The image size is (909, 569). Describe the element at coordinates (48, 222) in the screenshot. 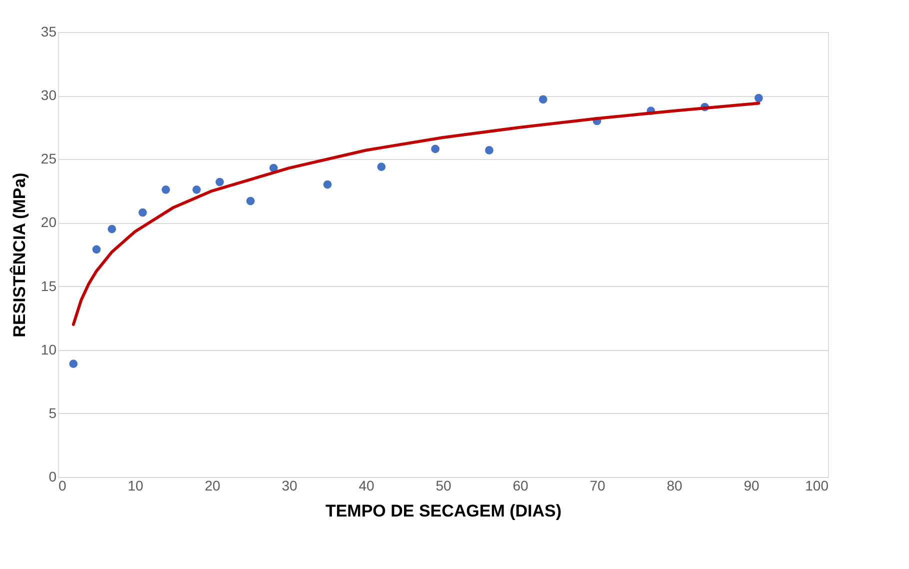

I see `y-tick-label: 20` at that location.